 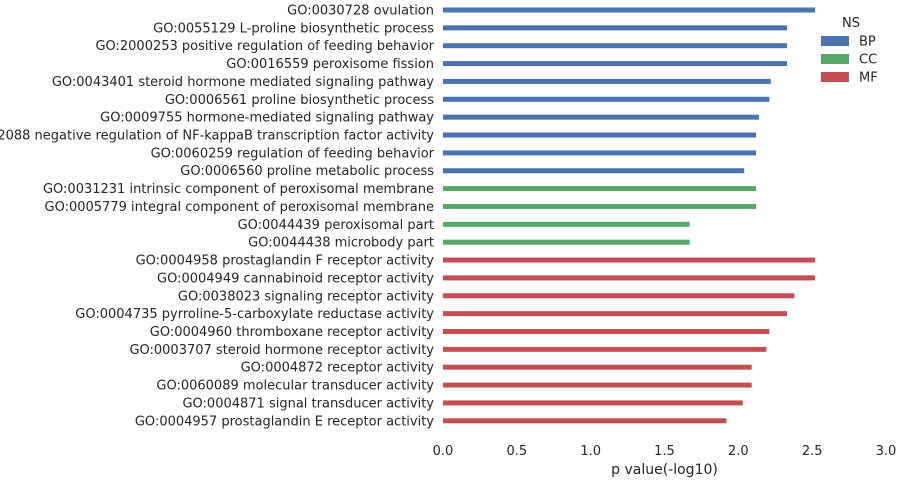 I want to click on legend-entry-label: MF, so click(x=868, y=78).